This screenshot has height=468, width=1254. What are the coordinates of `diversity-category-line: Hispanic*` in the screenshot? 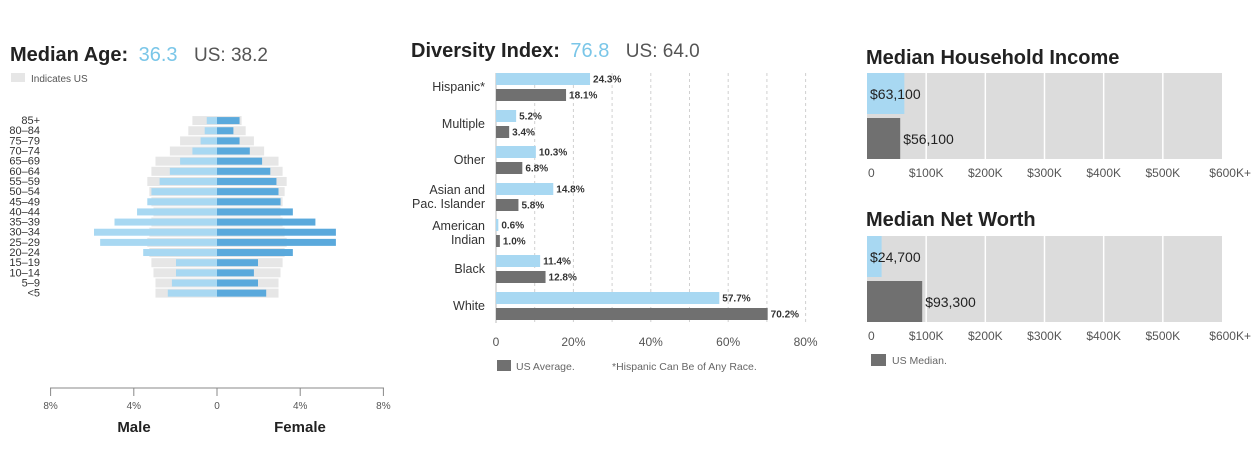 It's located at (458, 87).